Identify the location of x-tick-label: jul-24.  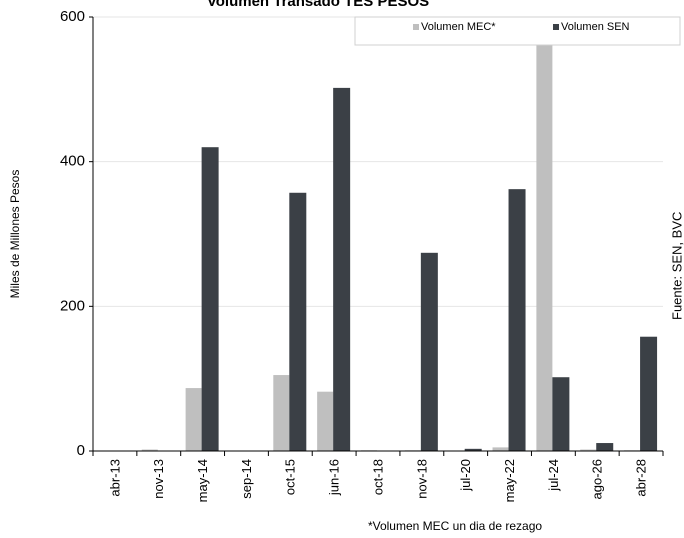
(553, 475).